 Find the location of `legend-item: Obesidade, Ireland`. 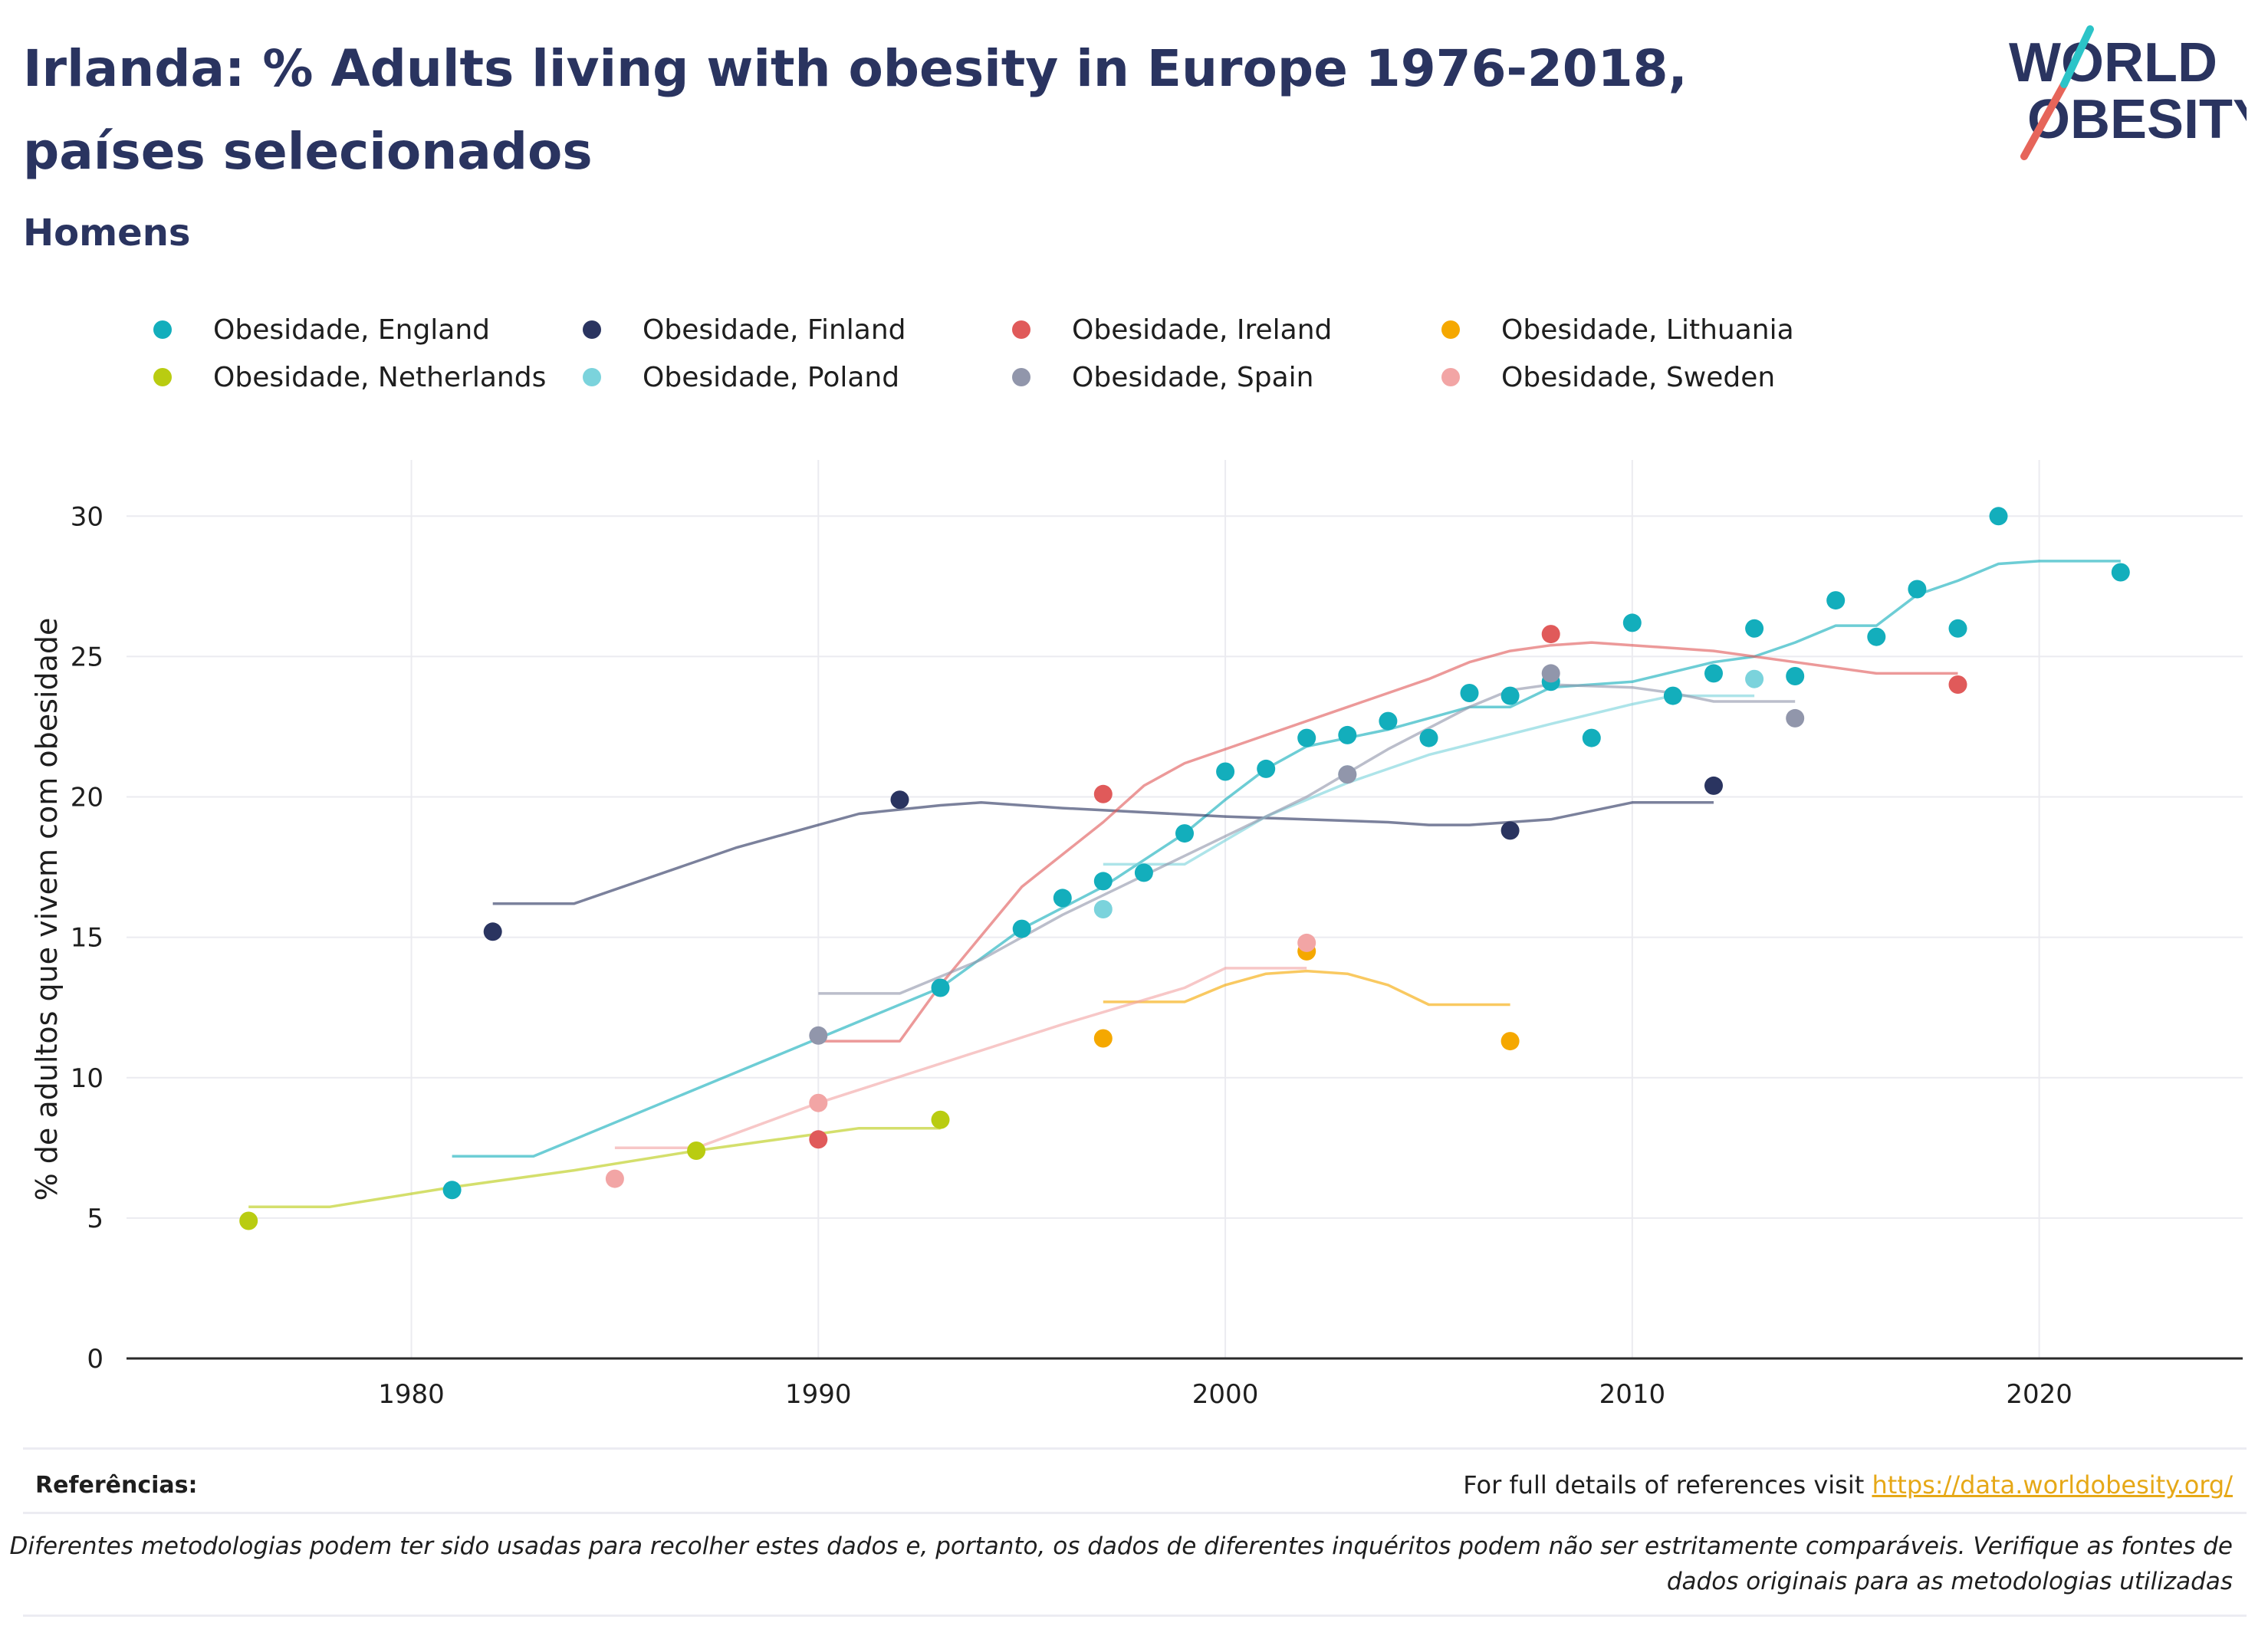

legend-item: Obesidade, Ireland is located at coordinates (1172, 330).